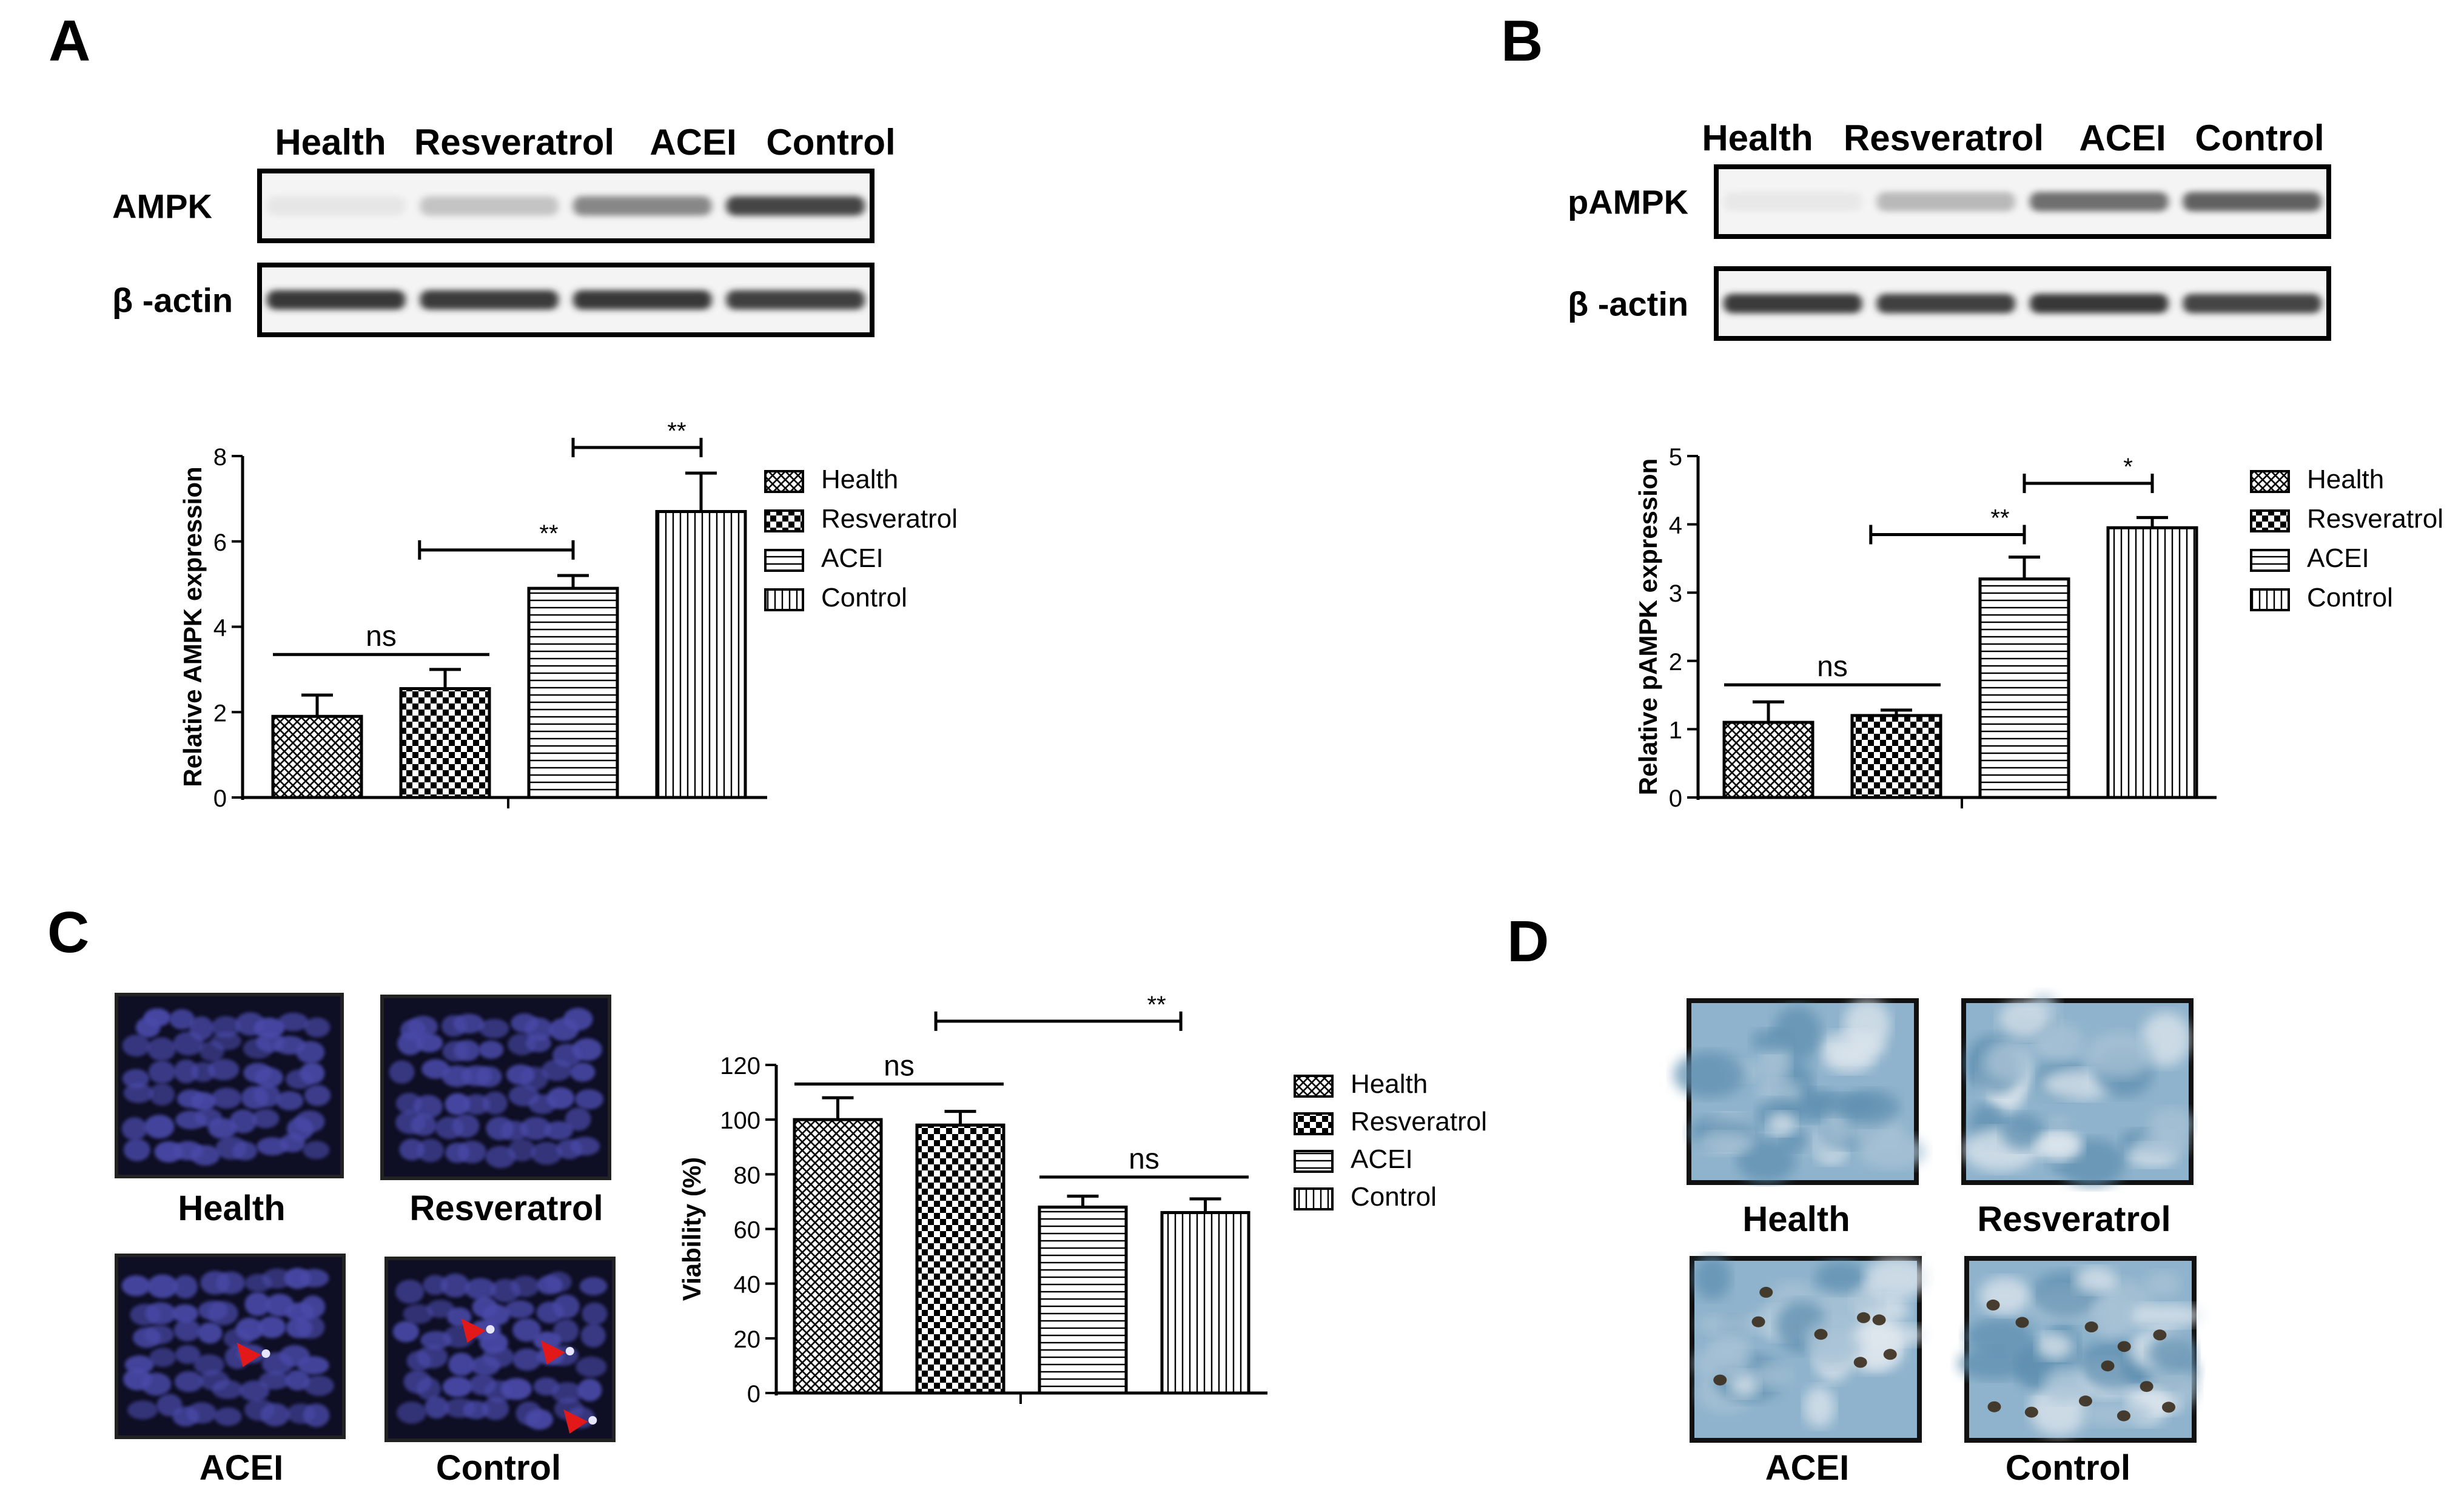 This screenshot has width=2464, height=1504. What do you see at coordinates (838, 1256) in the screenshot?
I see `bar-health` at bounding box center [838, 1256].